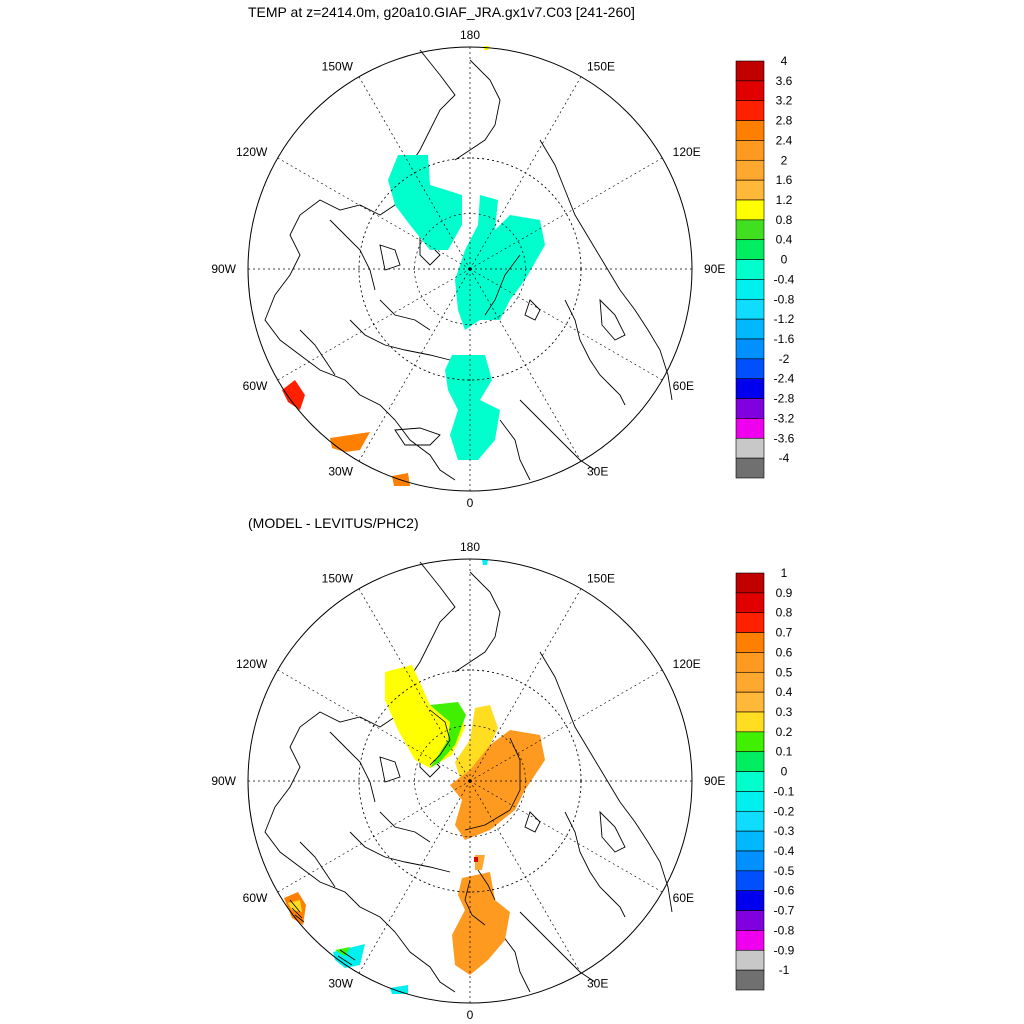 The image size is (1024, 1024). I want to click on colorbar-tick-label: -0.3, so click(784, 831).